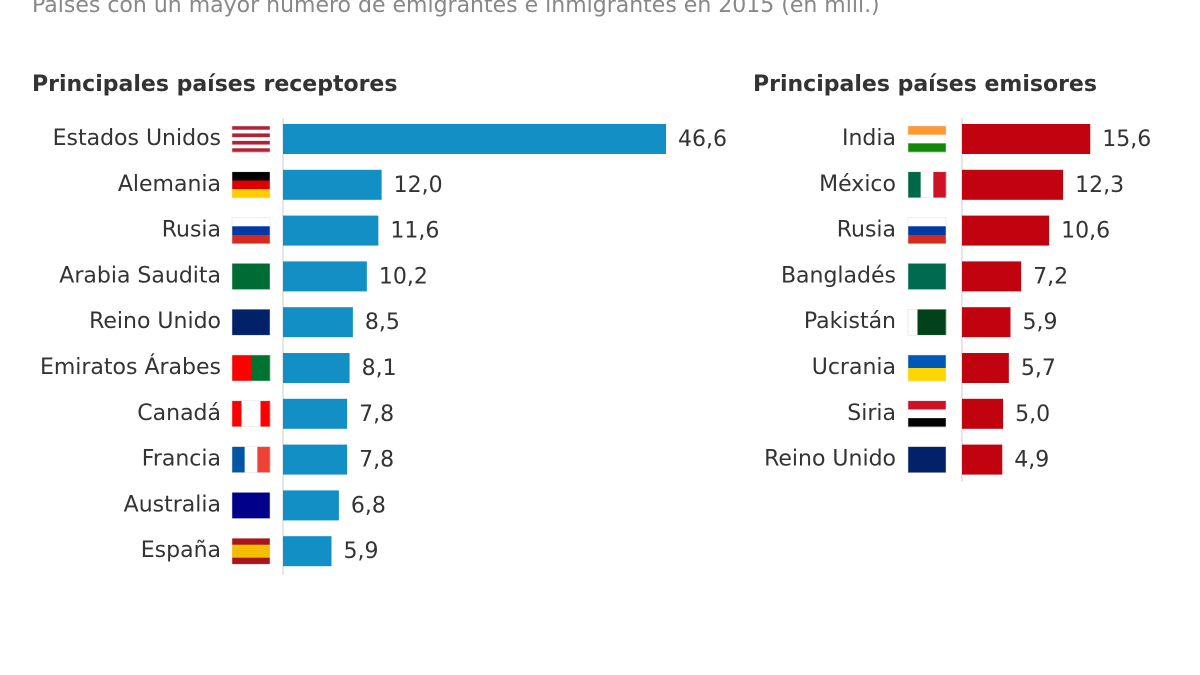 The height and width of the screenshot is (675, 1200). What do you see at coordinates (360, 551) in the screenshot?
I see `value-label: 5,9` at bounding box center [360, 551].